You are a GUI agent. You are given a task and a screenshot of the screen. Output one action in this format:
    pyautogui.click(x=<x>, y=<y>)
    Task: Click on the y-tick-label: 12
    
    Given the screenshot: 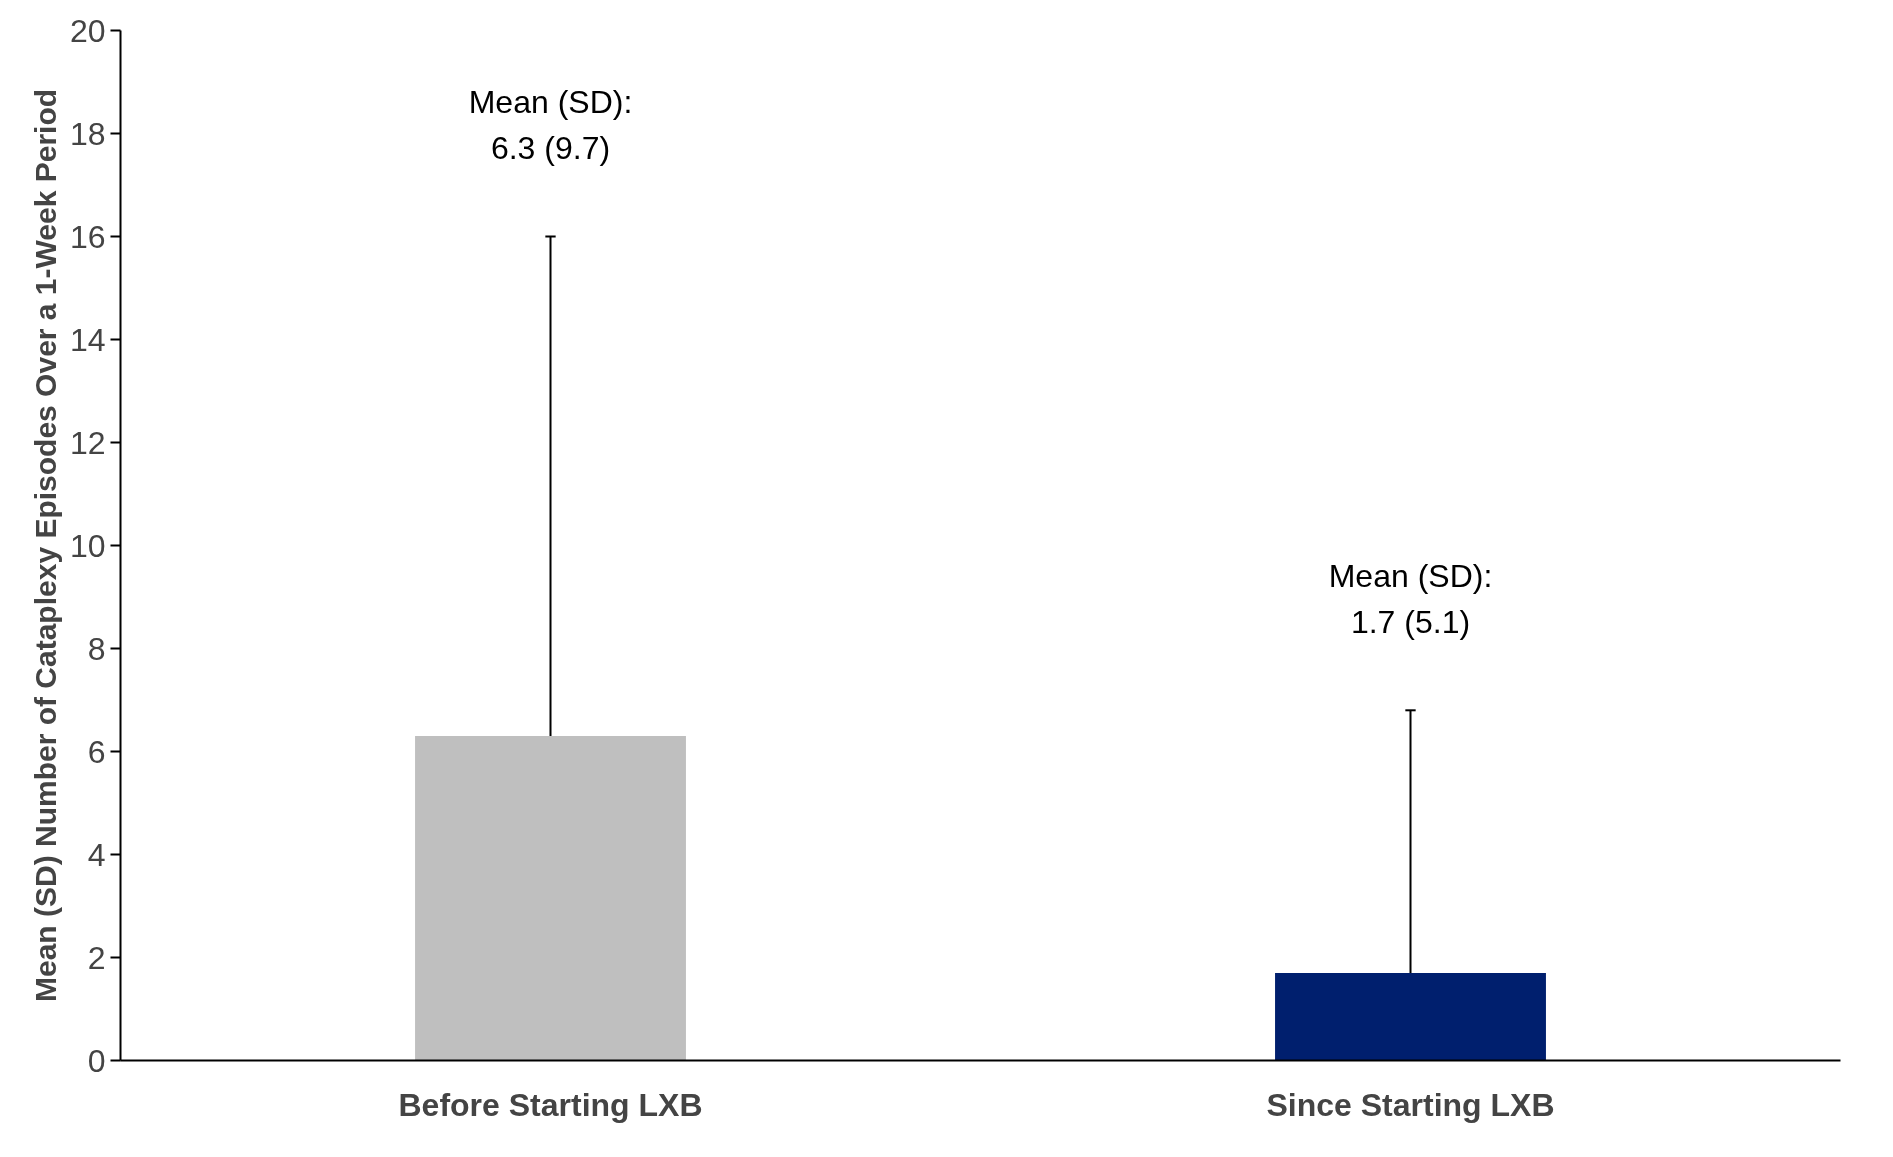 What is the action you would take?
    pyautogui.click(x=87, y=442)
    